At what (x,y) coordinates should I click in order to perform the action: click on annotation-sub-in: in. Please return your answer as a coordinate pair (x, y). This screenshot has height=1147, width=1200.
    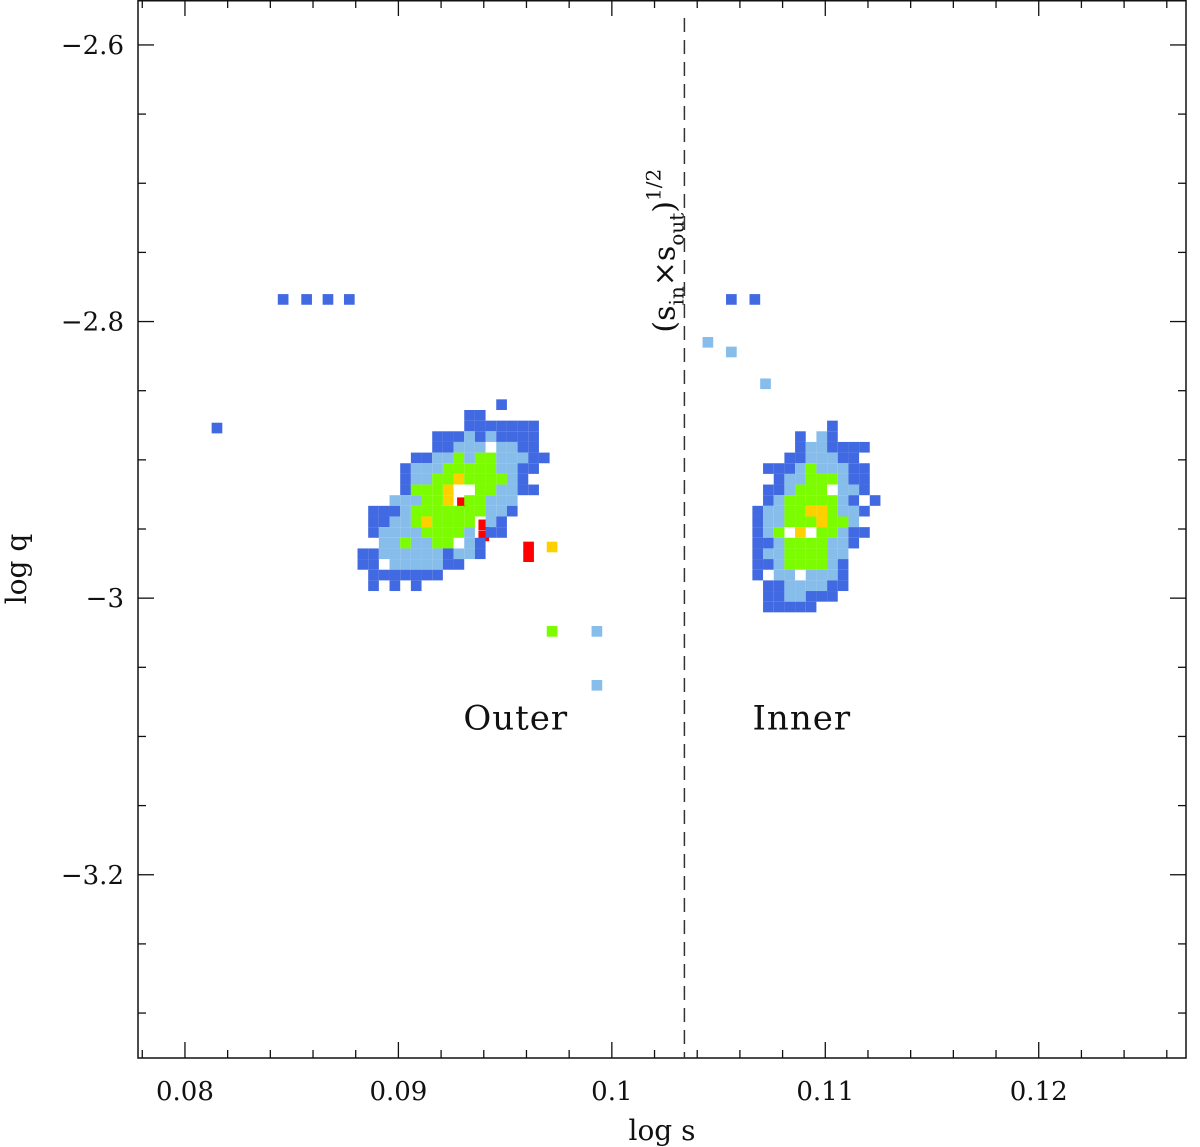
    Looking at the image, I should click on (676, 295).